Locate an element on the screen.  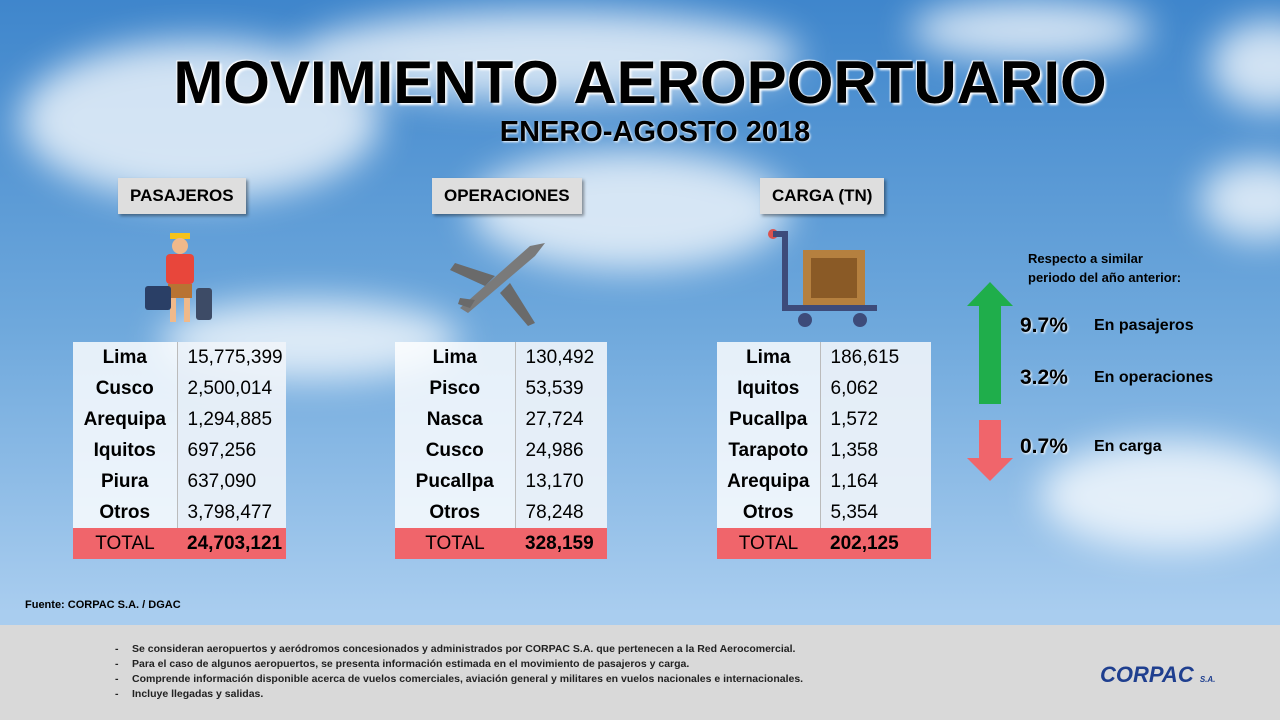
table-row: Arequipa 1,164 is located at coordinates (824, 481).